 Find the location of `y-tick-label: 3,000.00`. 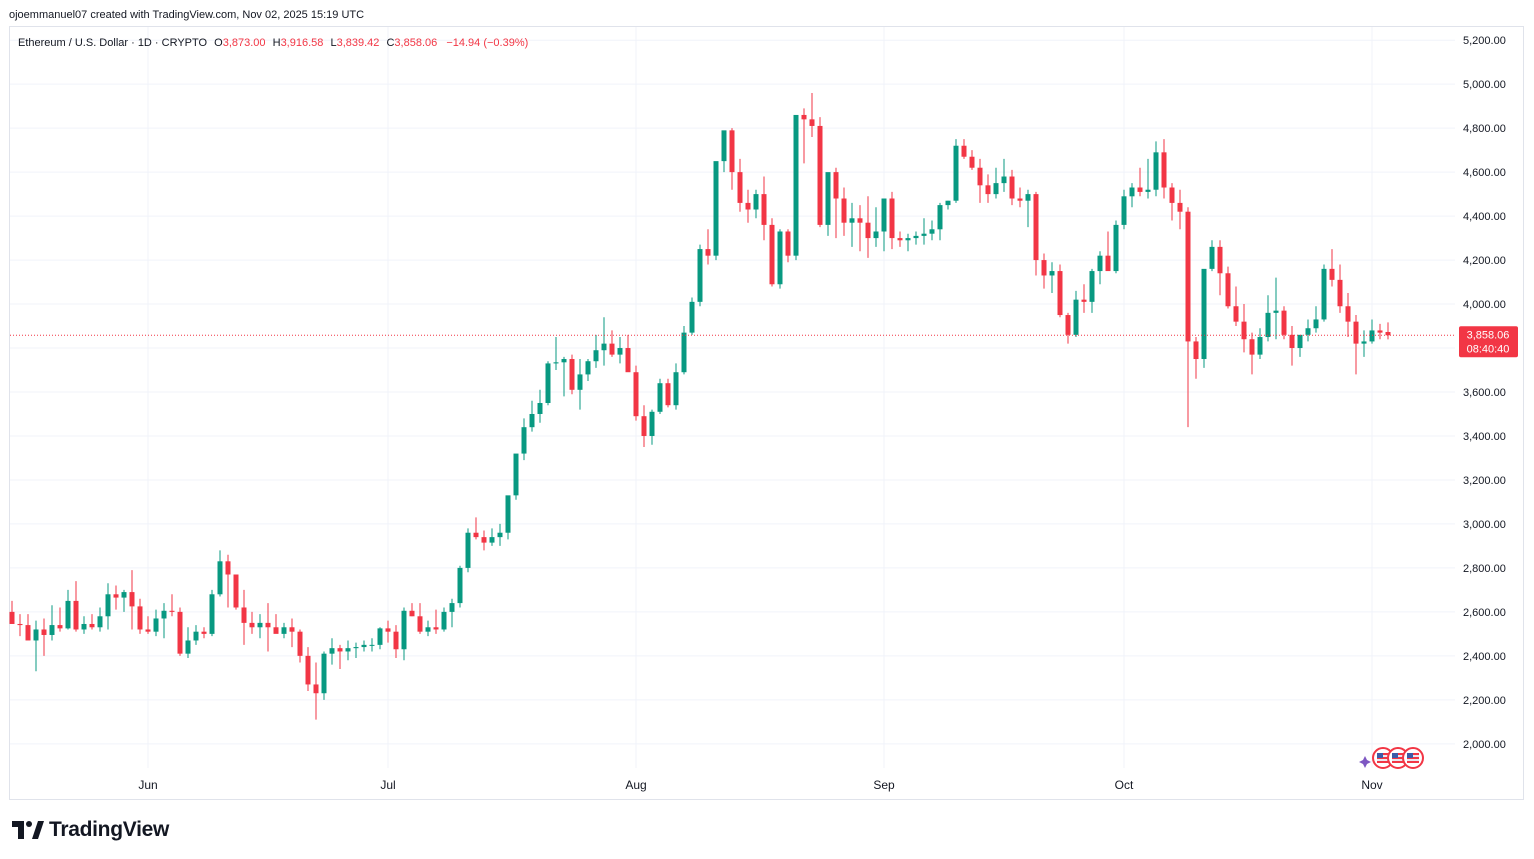

y-tick-label: 3,000.00 is located at coordinates (1484, 525).